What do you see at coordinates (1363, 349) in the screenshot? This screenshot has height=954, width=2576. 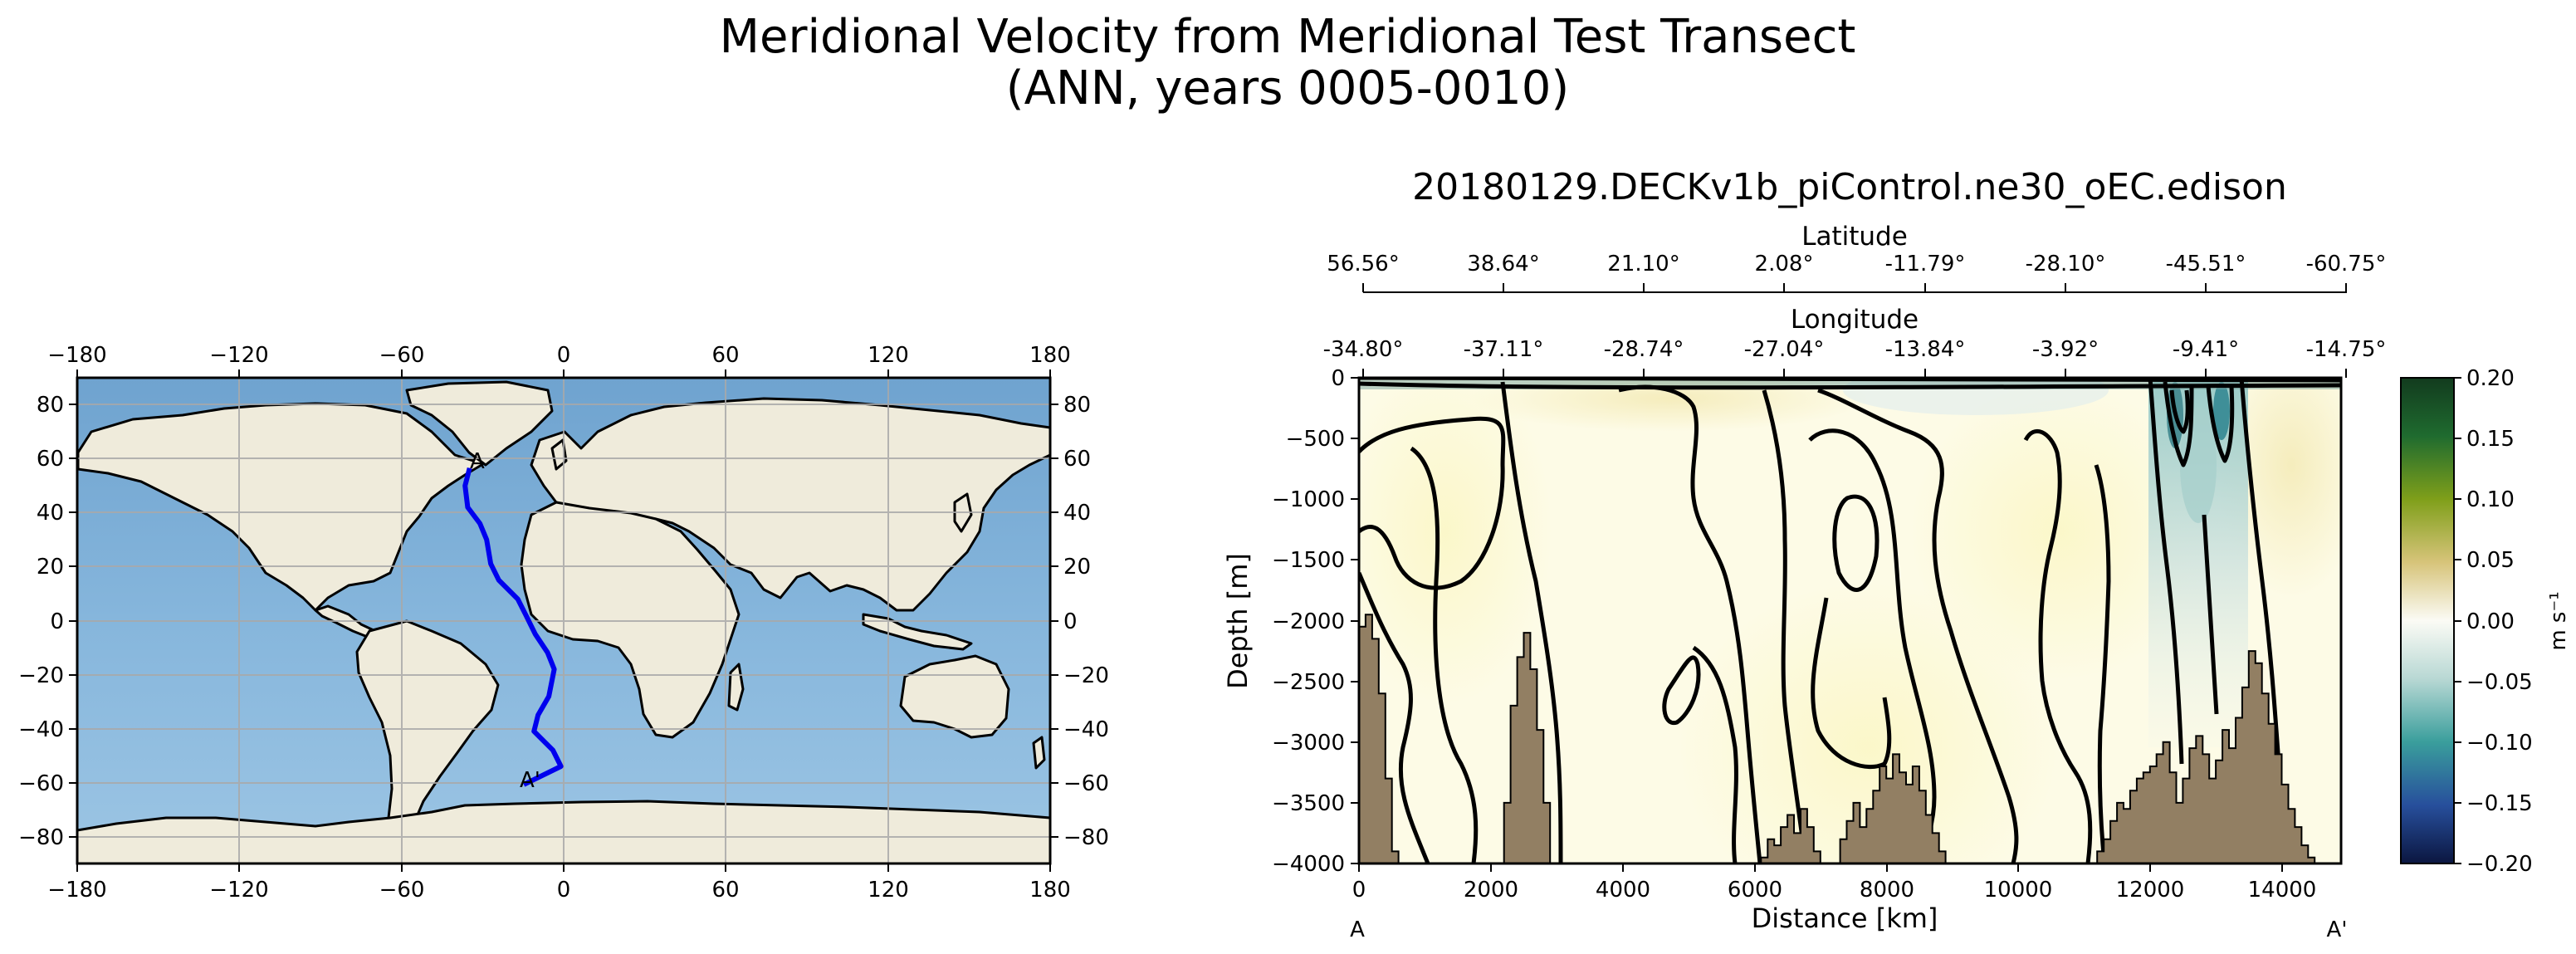 I see `longitude-tick-label: -34.80°` at bounding box center [1363, 349].